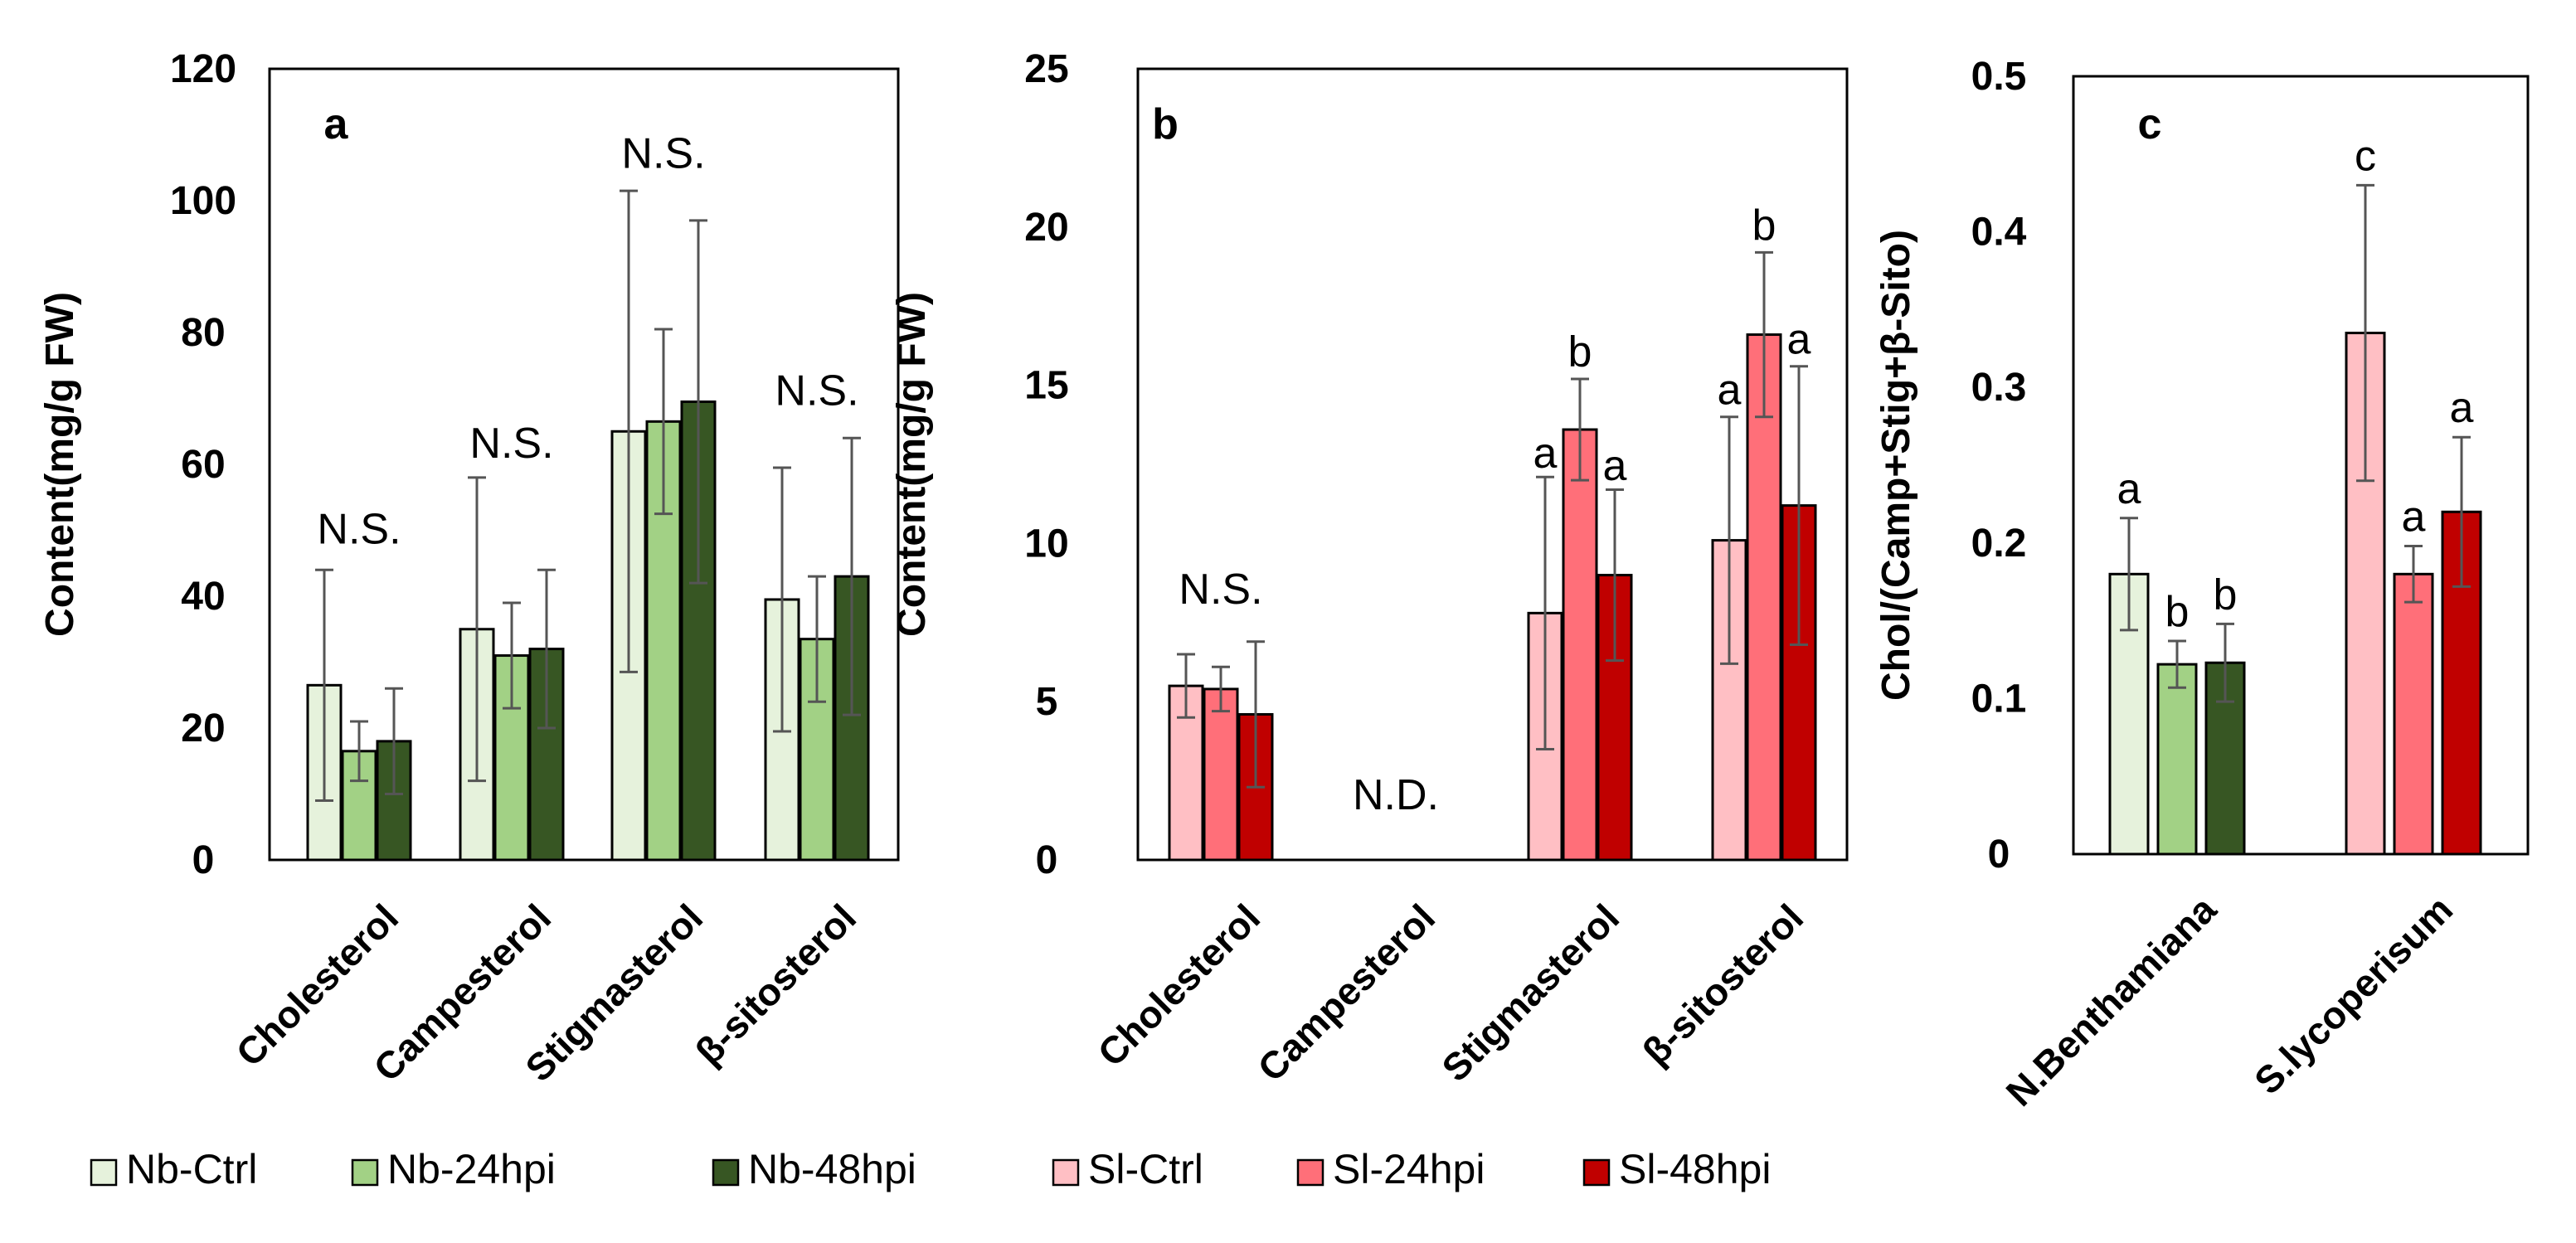  I want to click on legend-label: Sl-Ctrl, so click(1145, 1169).